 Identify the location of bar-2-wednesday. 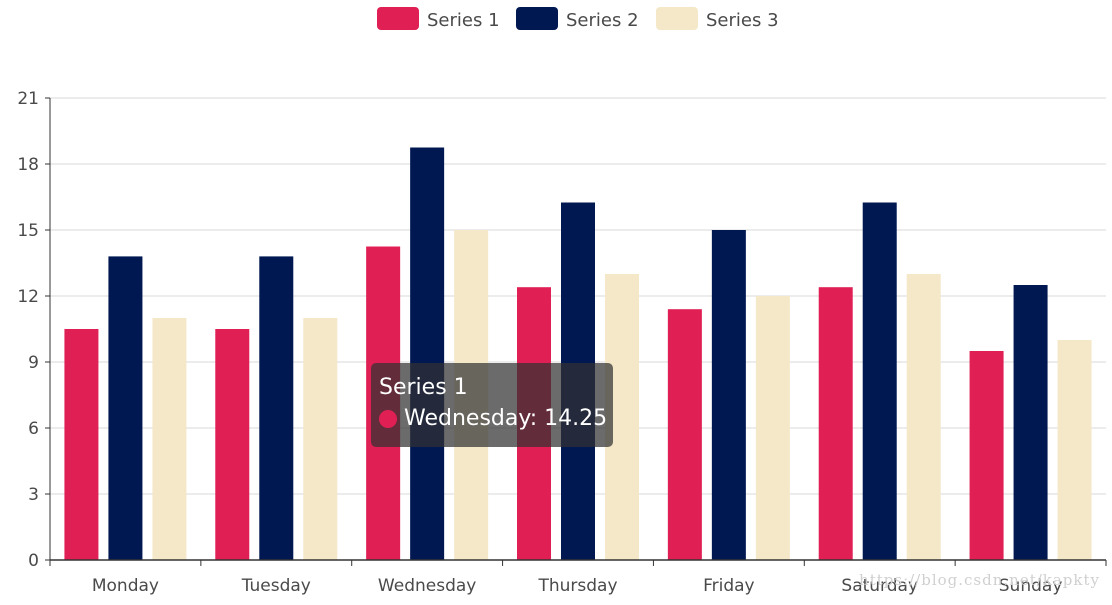
(427, 354).